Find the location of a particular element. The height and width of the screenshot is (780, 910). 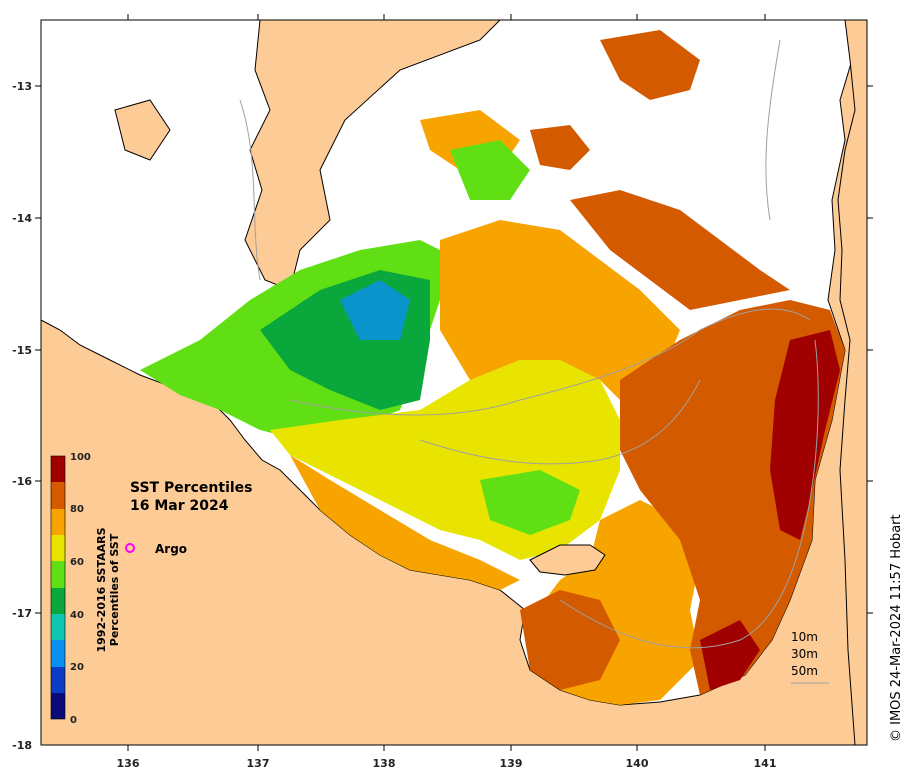

x-tick-139: 139 is located at coordinates (511, 763).